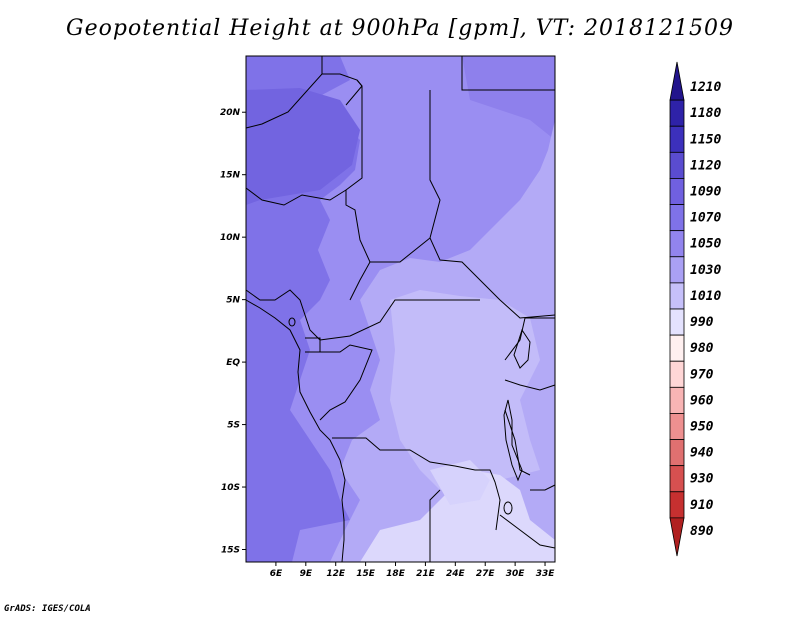 This screenshot has width=800, height=618. I want to click on y-tick-label: 15S, so click(230, 551).